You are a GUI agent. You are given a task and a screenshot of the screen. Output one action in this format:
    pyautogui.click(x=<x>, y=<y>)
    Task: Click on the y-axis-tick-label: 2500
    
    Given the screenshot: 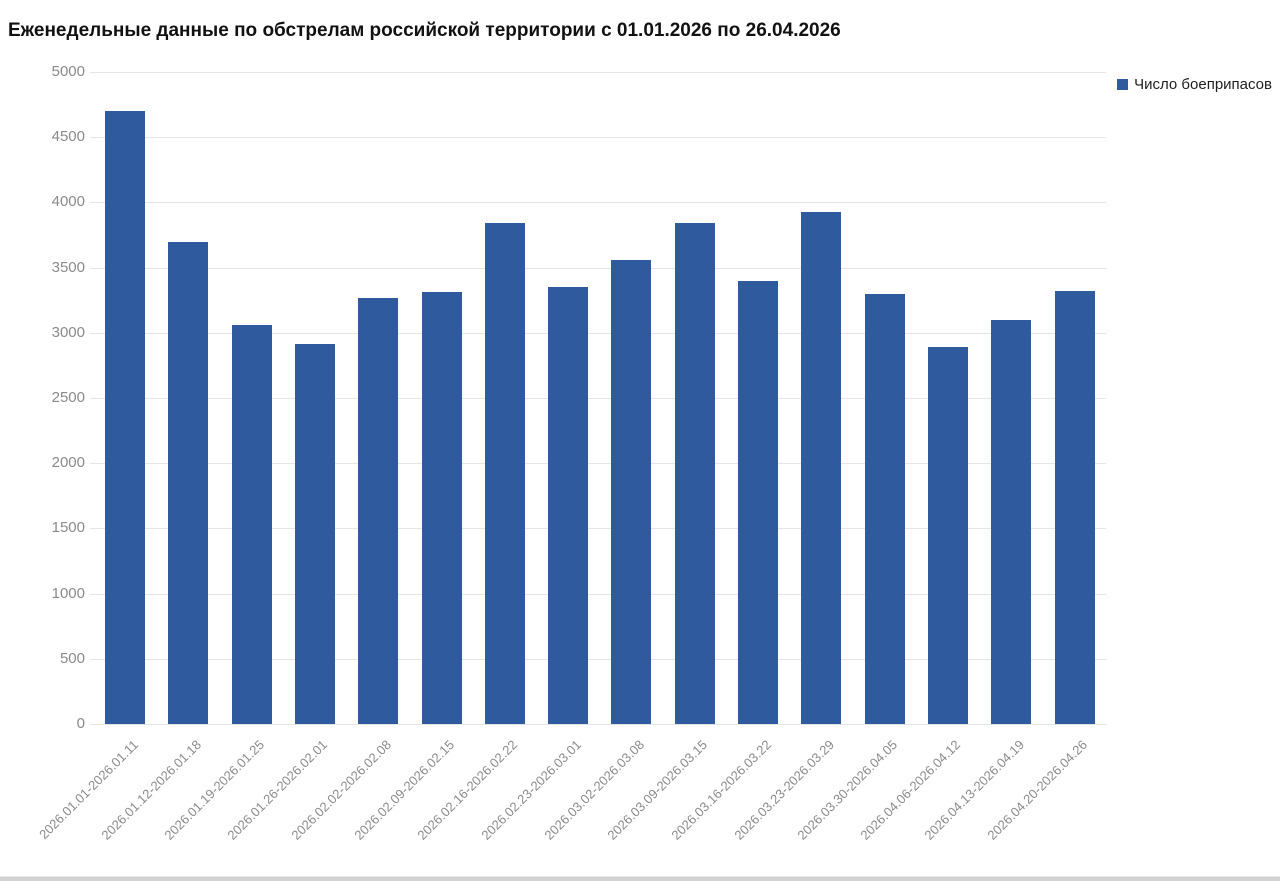 What is the action you would take?
    pyautogui.click(x=68, y=397)
    